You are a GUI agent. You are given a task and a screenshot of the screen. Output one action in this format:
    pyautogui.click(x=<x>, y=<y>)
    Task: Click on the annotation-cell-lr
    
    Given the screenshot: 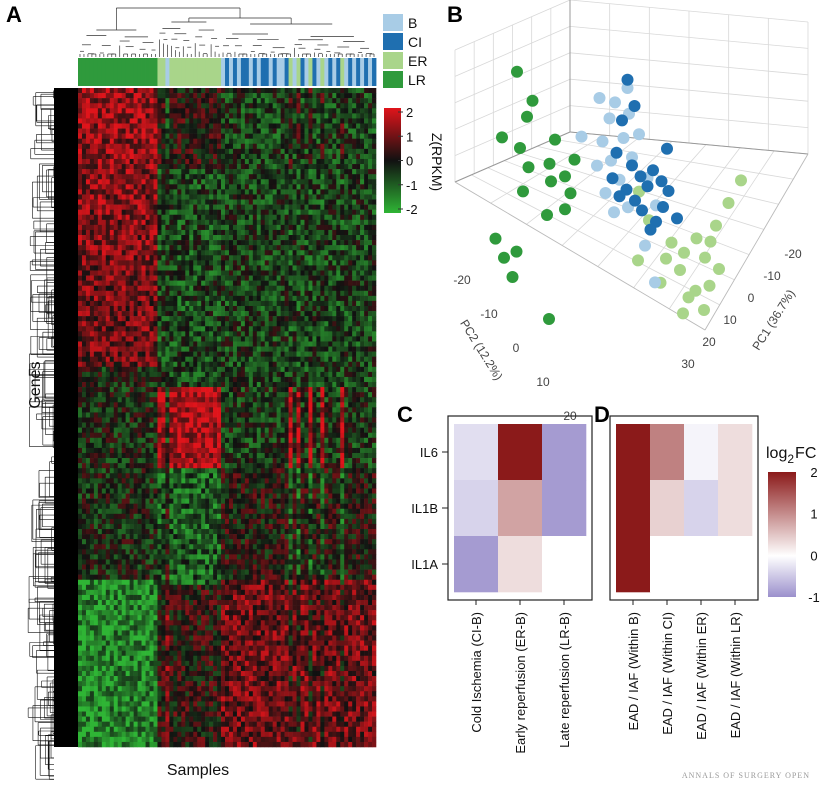 What is the action you would take?
    pyautogui.click(x=128, y=72)
    